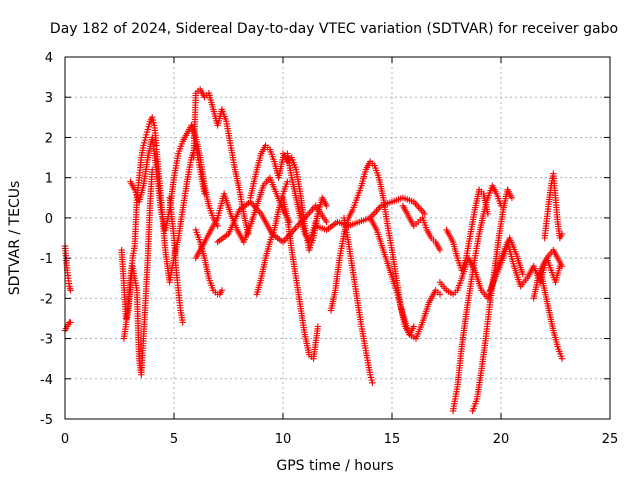 The height and width of the screenshot is (480, 640). I want to click on x-tick-labels: 0 5 10 15 20 25, so click(339, 439).